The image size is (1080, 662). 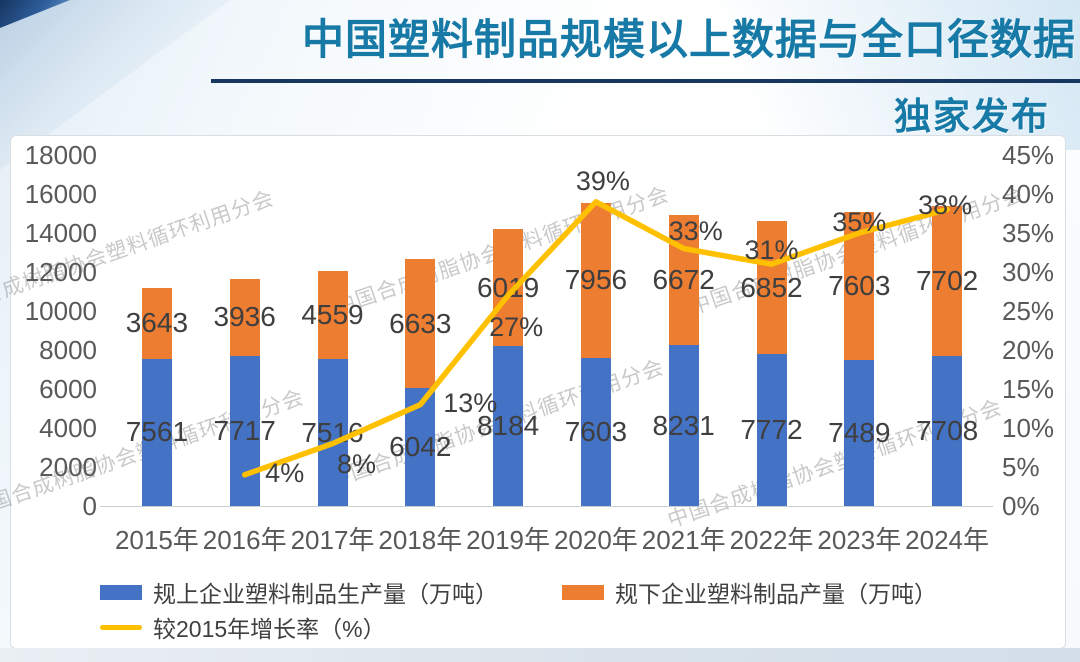 I want to click on legend-item-growth-rate: 较2015年增长率（%）, so click(x=243, y=627).